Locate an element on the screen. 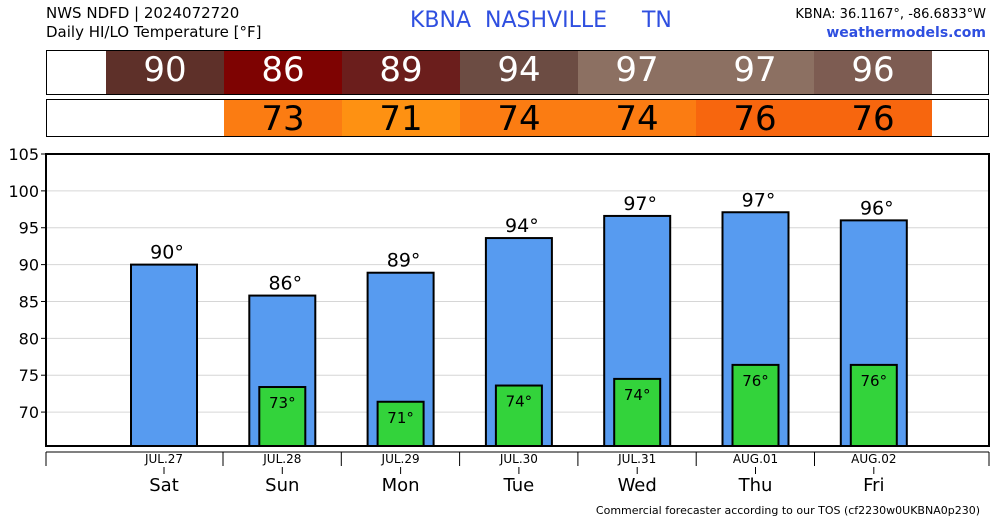  site-link: weathermodels.com is located at coordinates (906, 33).